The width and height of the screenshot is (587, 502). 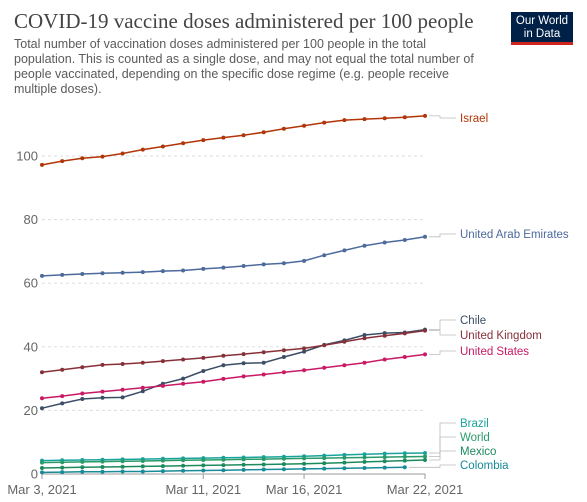 I want to click on owid-logo: Our World in Data, so click(x=542, y=28).